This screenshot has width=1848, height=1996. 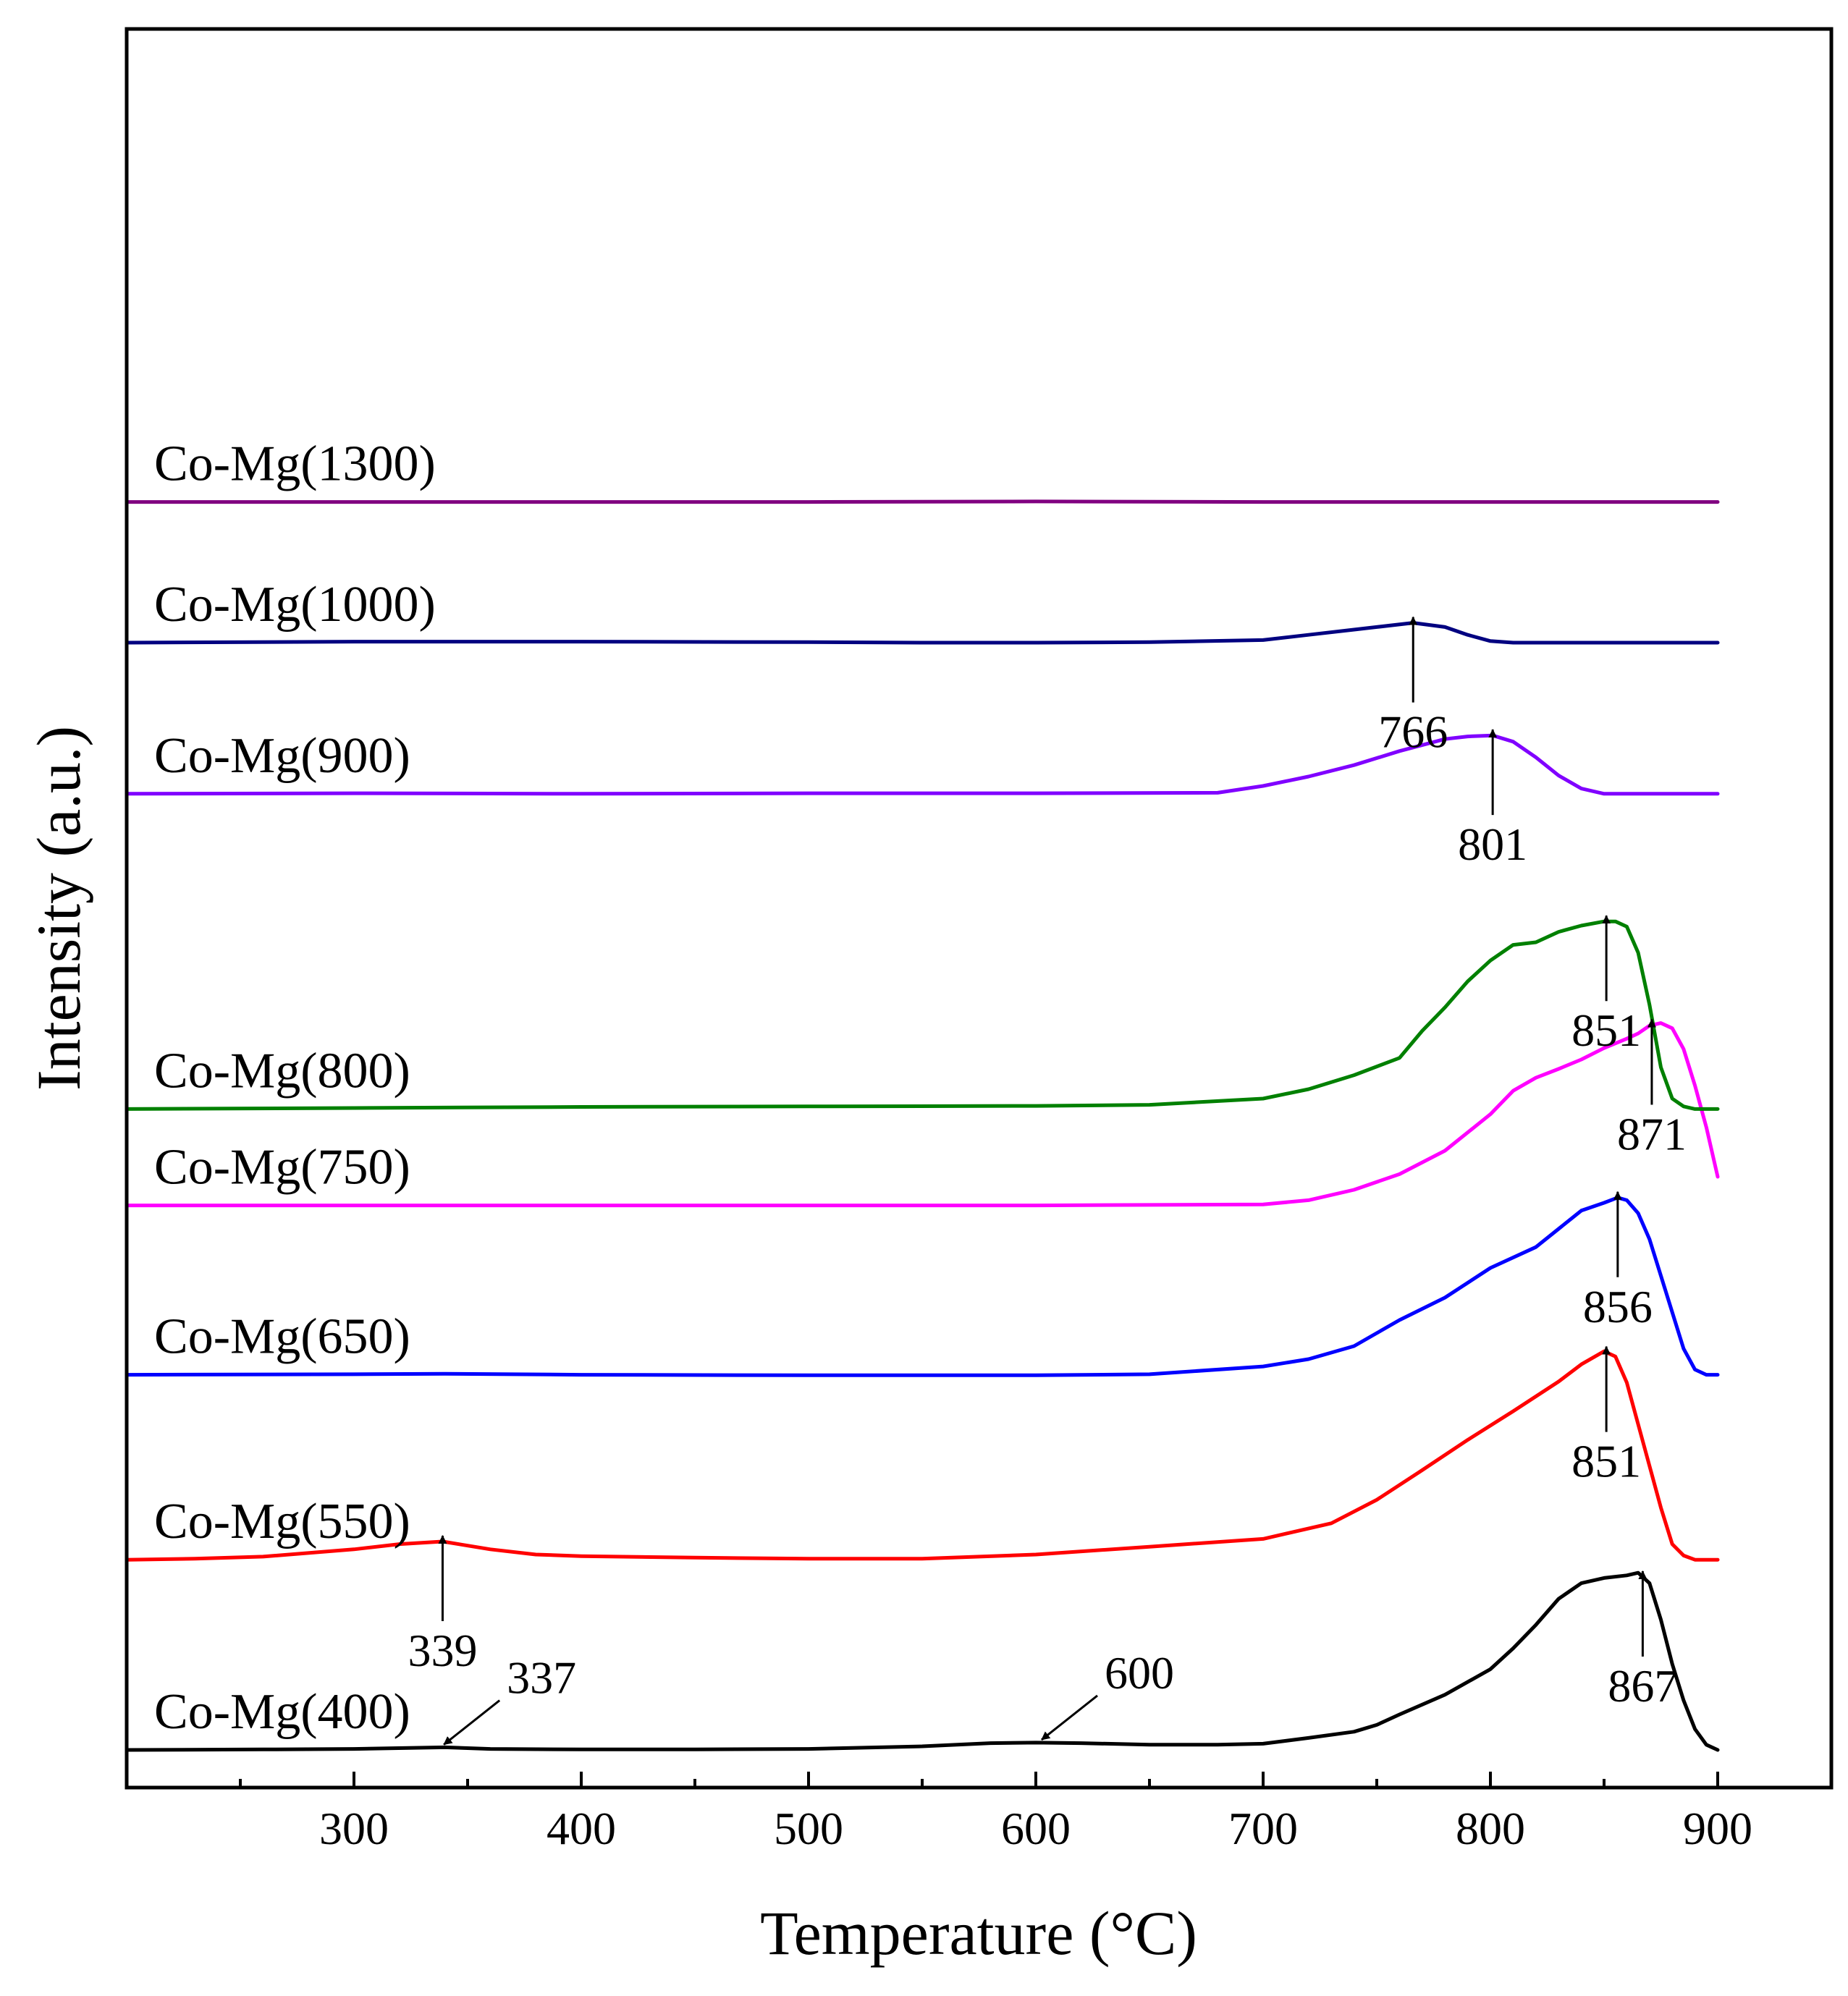 What do you see at coordinates (282, 1712) in the screenshot?
I see `series-label-co-mg-400: Co-Mg(400)` at bounding box center [282, 1712].